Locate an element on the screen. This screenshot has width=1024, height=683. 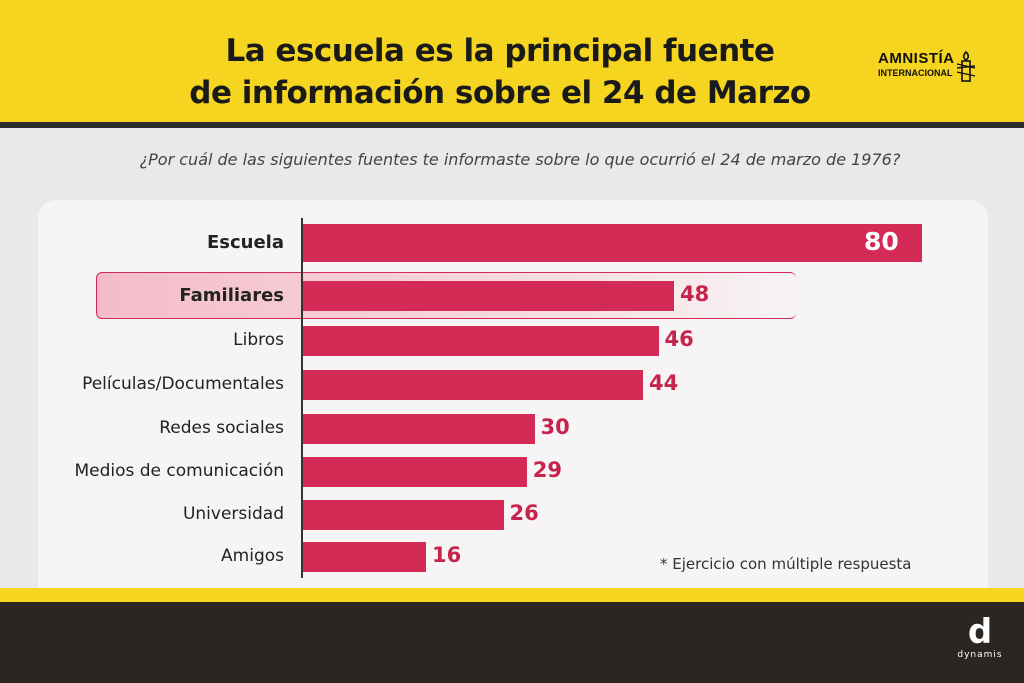
category-label: Redes sociales is located at coordinates (221, 428).